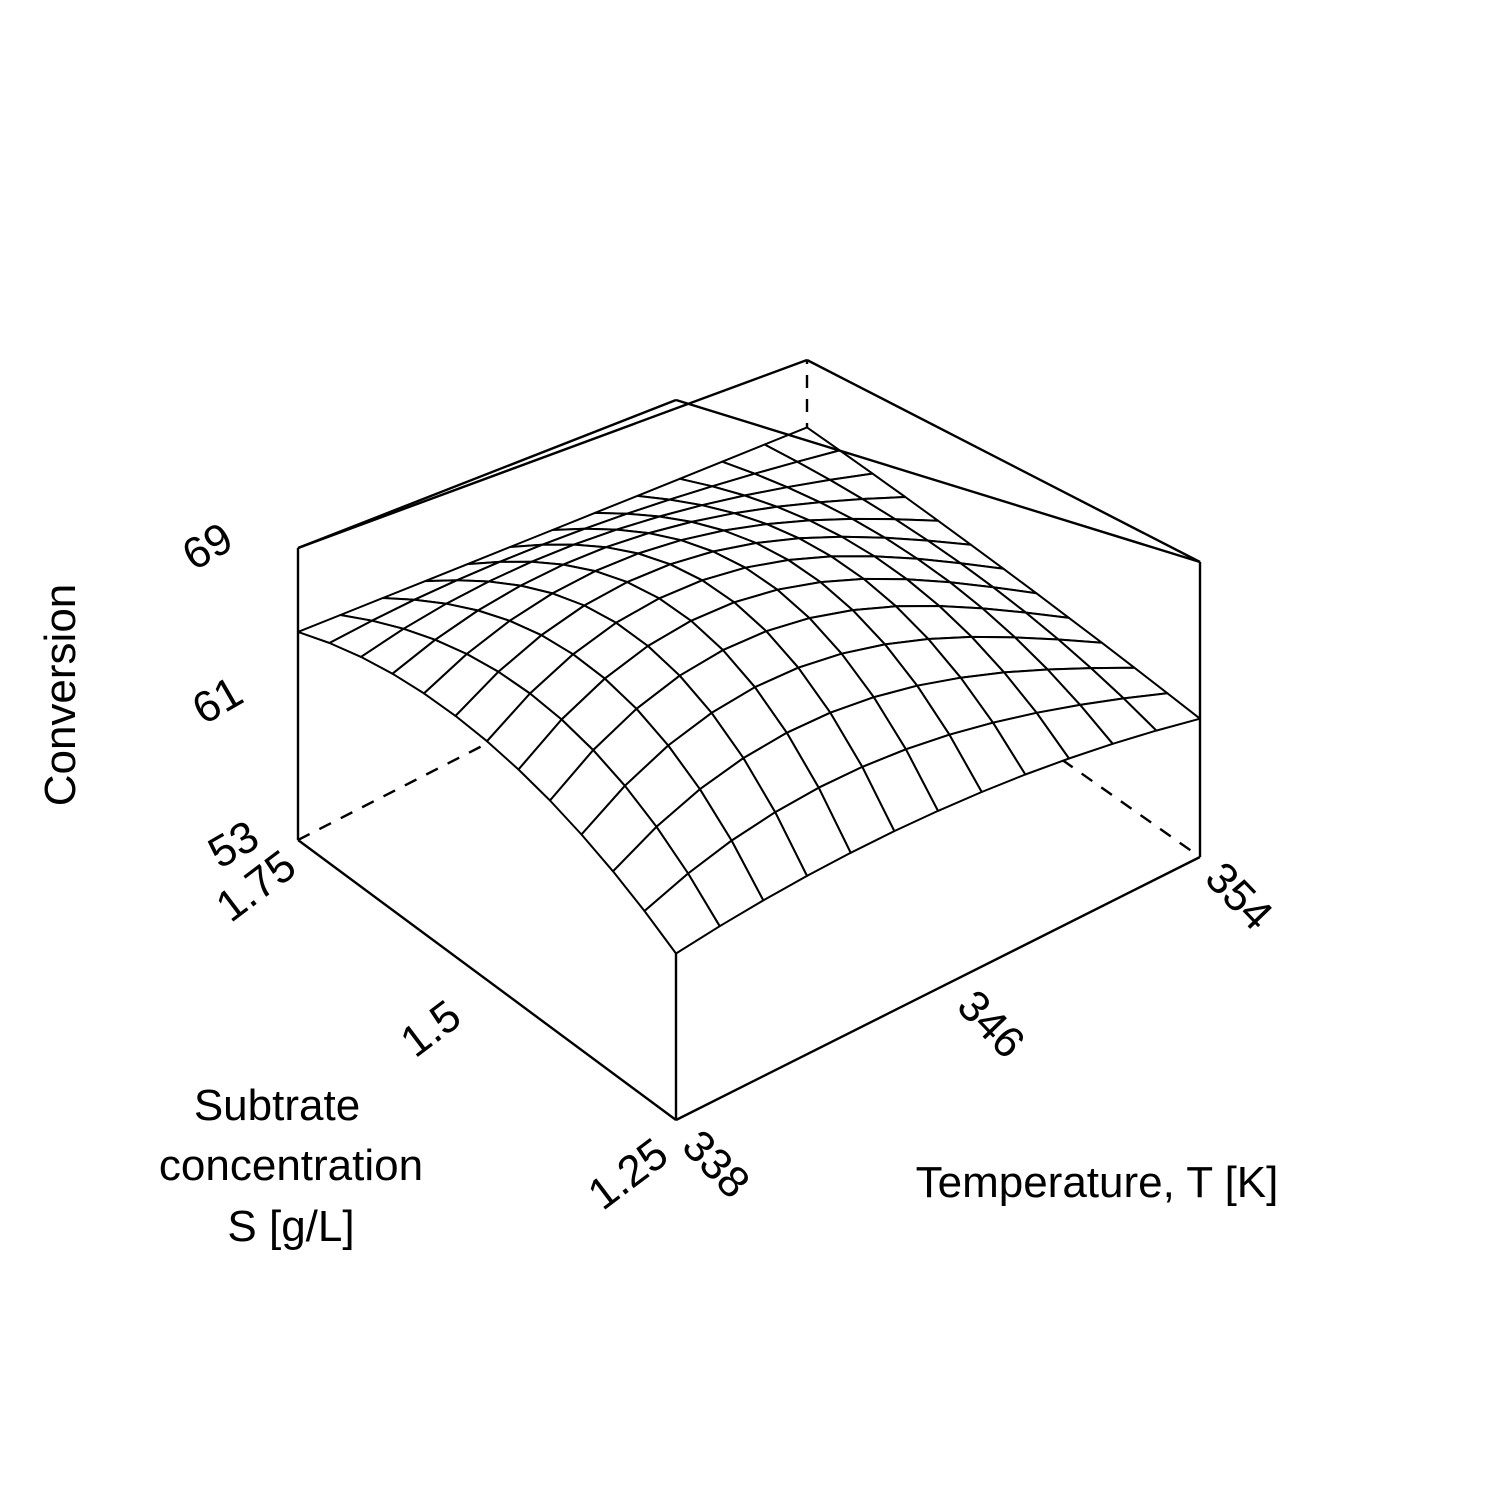 The width and height of the screenshot is (1500, 1500). Describe the element at coordinates (207, 546) in the screenshot. I see `z-tick-label-69: 69` at that location.